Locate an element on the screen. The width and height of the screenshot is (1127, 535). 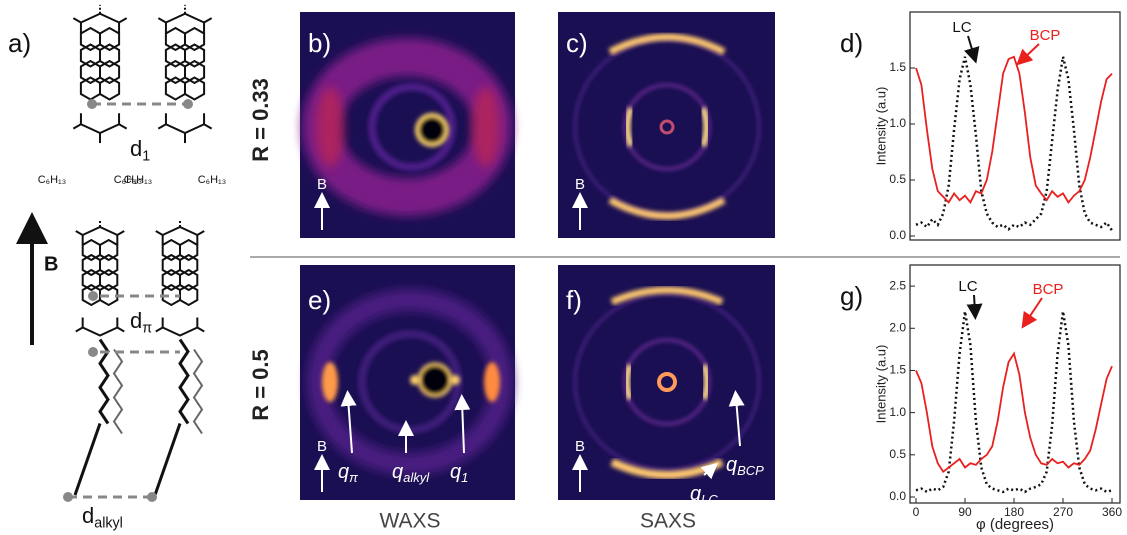
scattering-label-sub: π is located at coordinates (353, 477).